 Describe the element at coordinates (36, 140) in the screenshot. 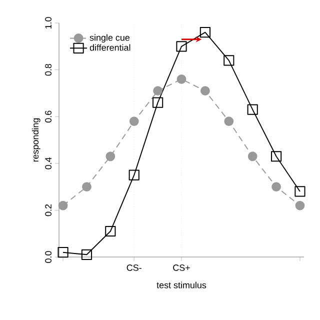

I see `y-axis-title: responding` at that location.